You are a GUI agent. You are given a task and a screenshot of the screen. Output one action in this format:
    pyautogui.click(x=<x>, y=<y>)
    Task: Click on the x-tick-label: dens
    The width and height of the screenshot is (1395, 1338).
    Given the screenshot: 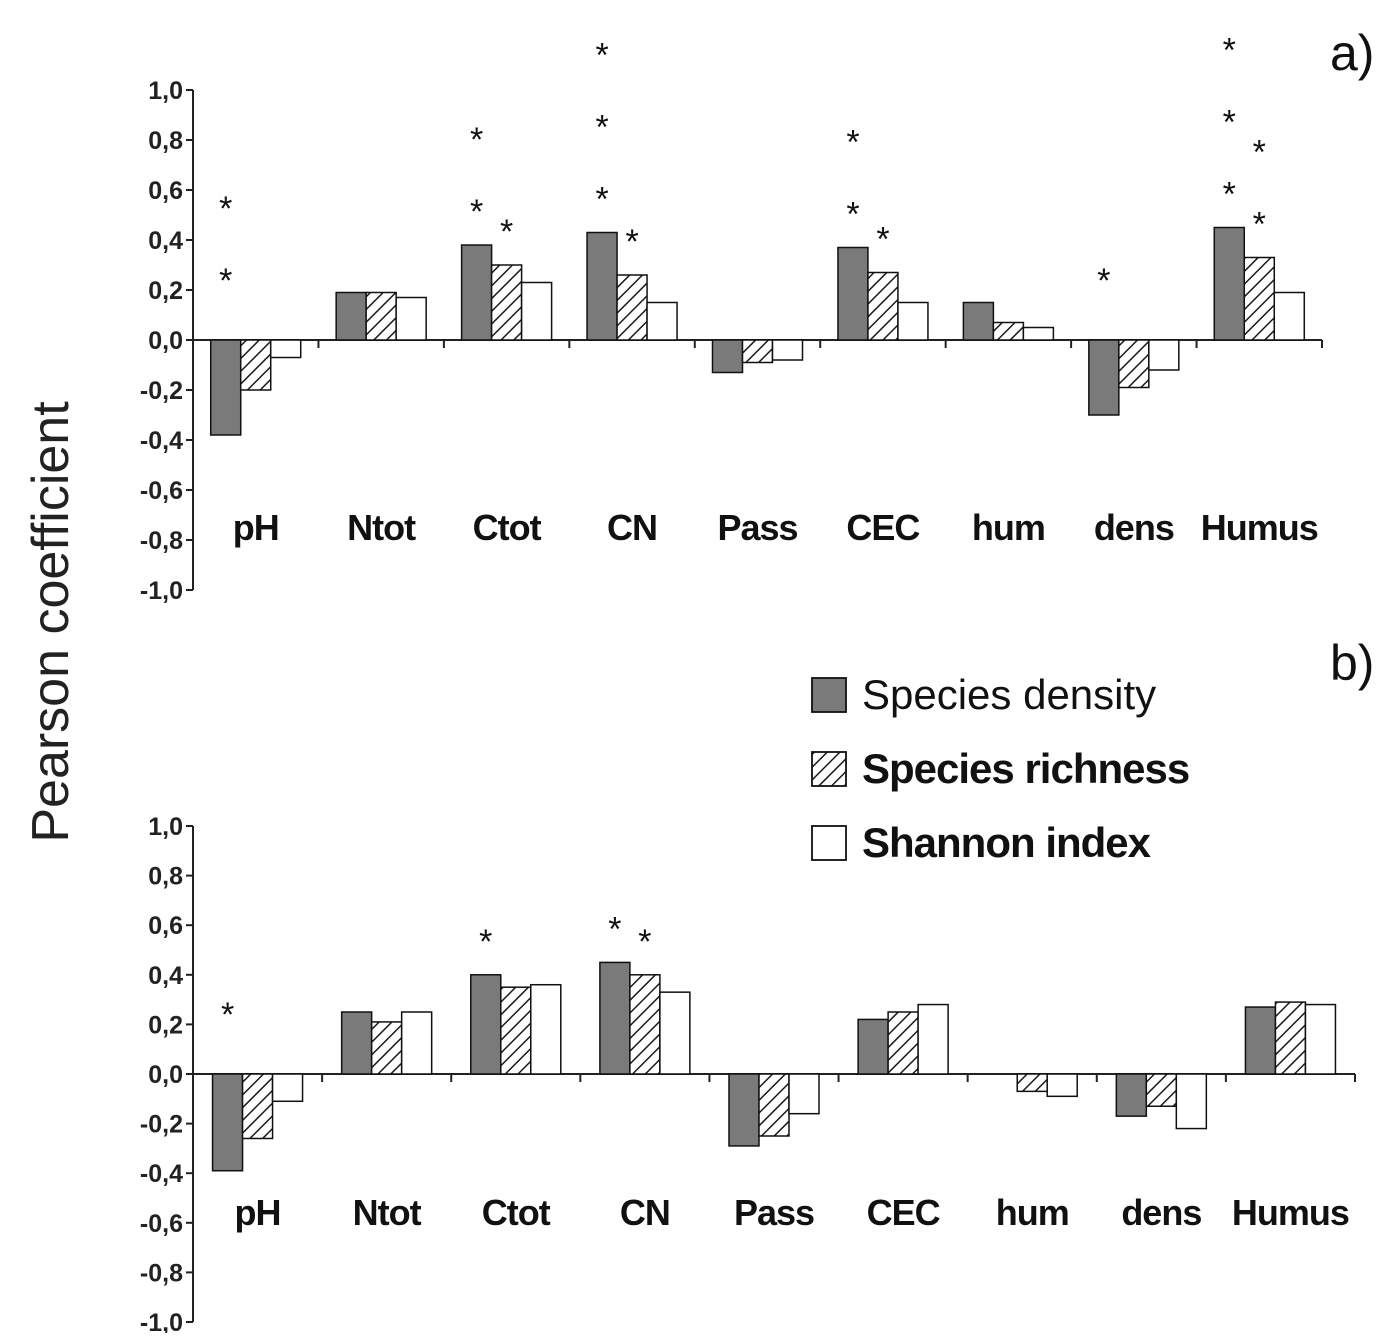 What is the action you would take?
    pyautogui.click(x=1134, y=527)
    